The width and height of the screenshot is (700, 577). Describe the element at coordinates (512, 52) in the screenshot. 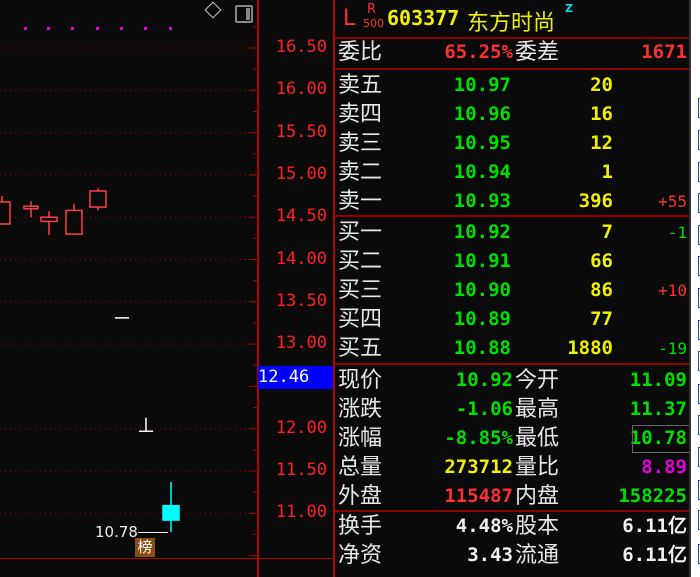

I see `order-ratio-row: 委比 65.25% 委差 1671` at that location.